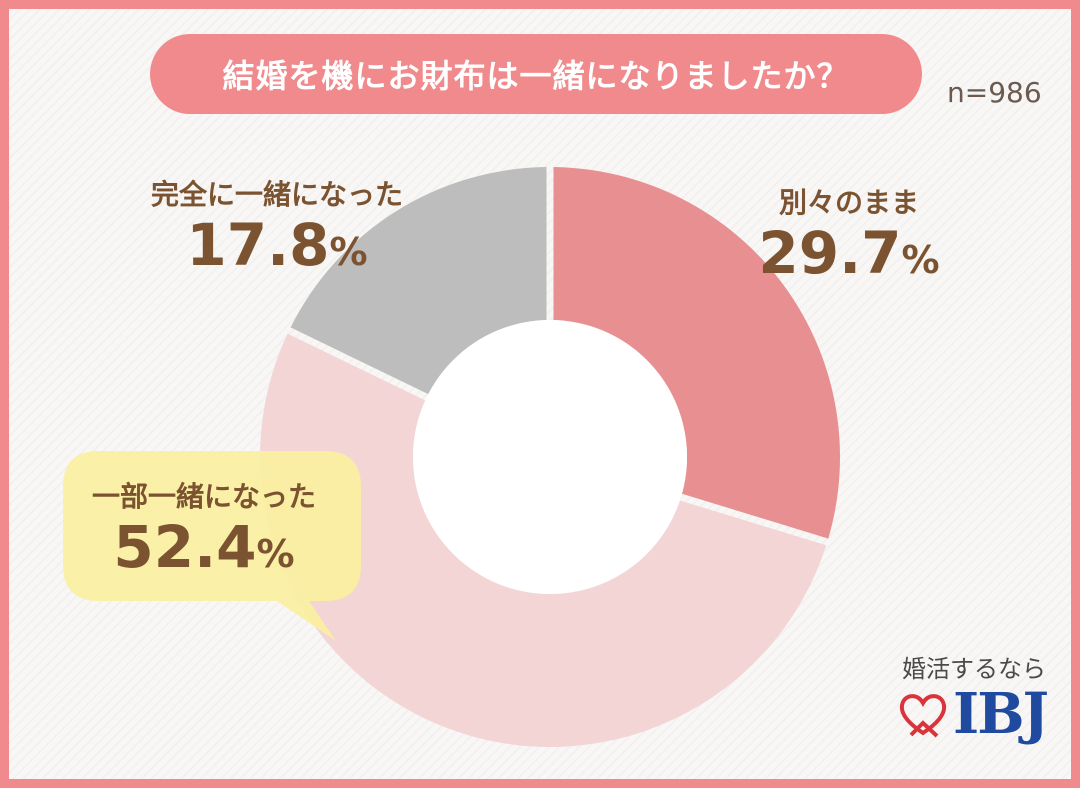 This screenshot has width=1080, height=788. Describe the element at coordinates (276, 194) in the screenshot. I see `slice-name-full: 完全に一緒になった` at that location.